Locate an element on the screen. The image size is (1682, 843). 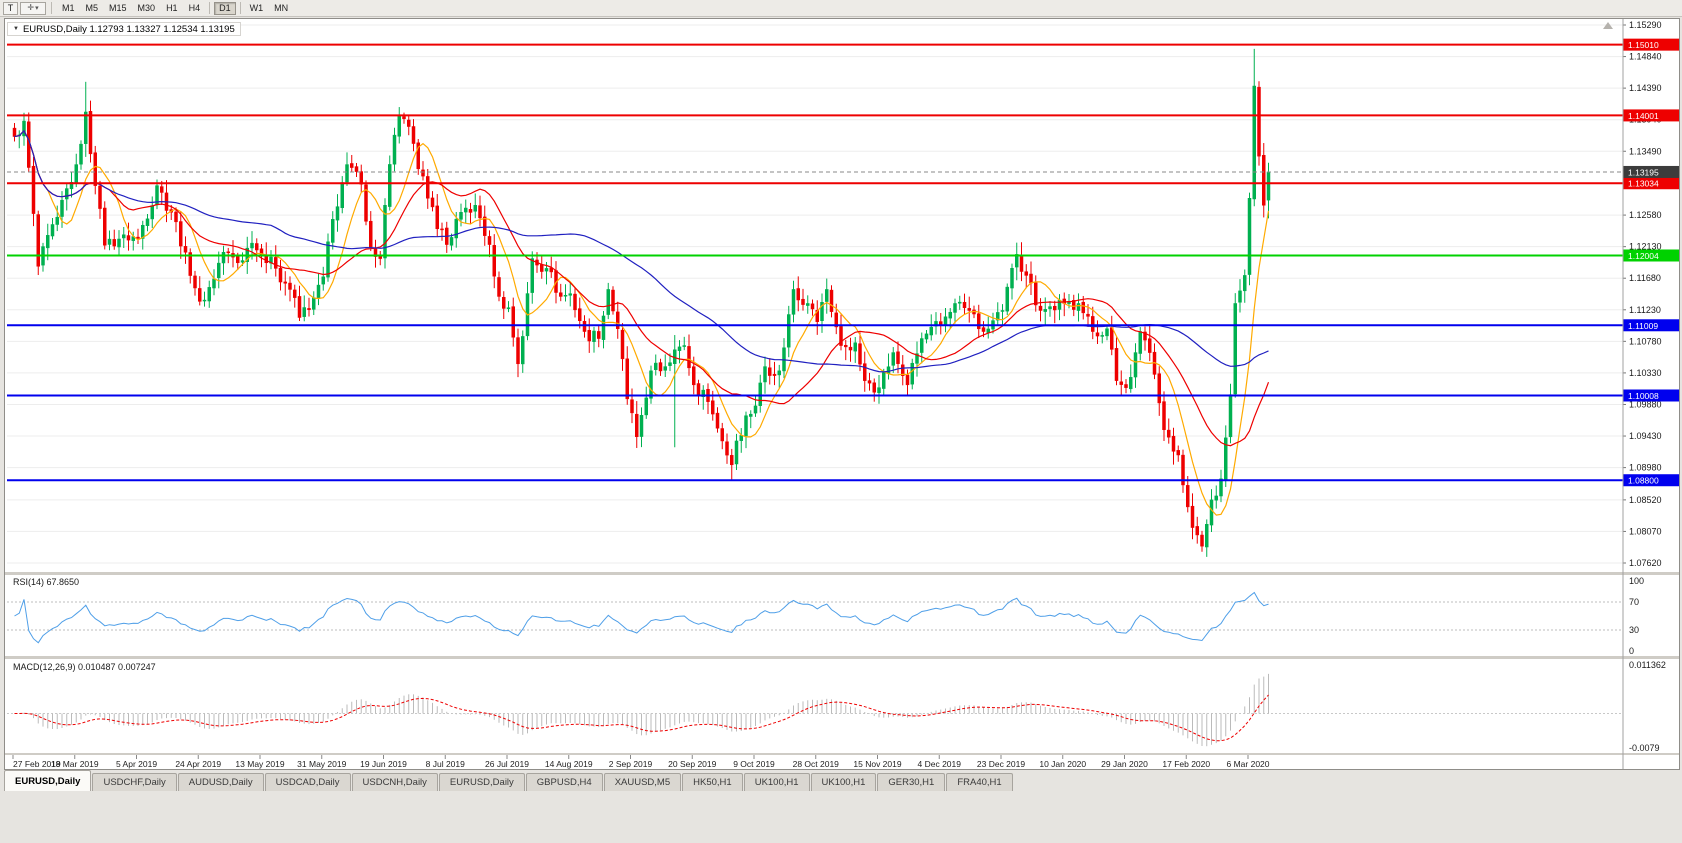
svg-text: 1.12580 is located at coordinates (1645, 215).